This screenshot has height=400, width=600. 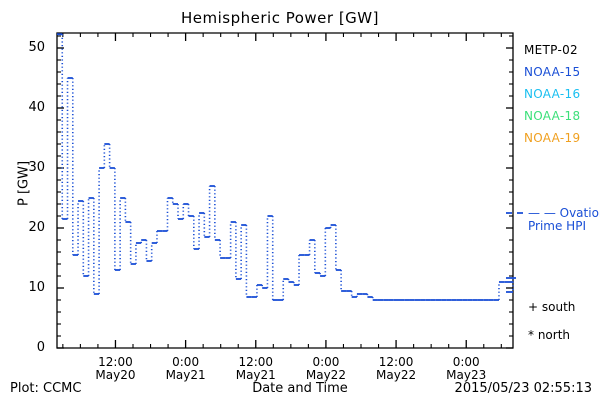 I want to click on x-tick-label: 12:00 May20, so click(x=115, y=369).